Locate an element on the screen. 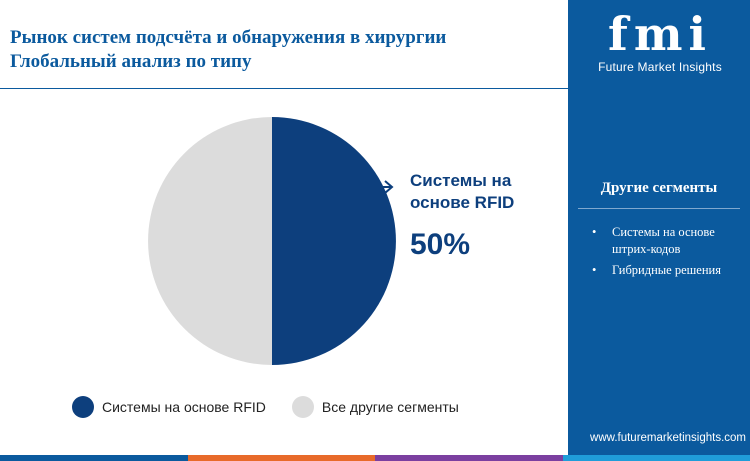  callout-value: 50% is located at coordinates (440, 244).